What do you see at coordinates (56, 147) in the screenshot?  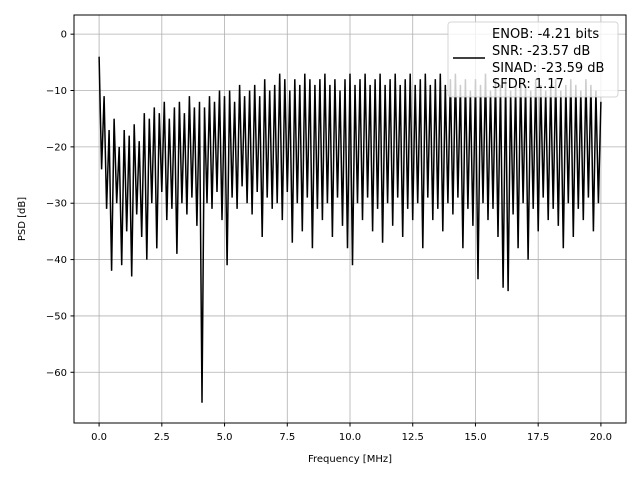 I see `y-tick-label: −20` at bounding box center [56, 147].